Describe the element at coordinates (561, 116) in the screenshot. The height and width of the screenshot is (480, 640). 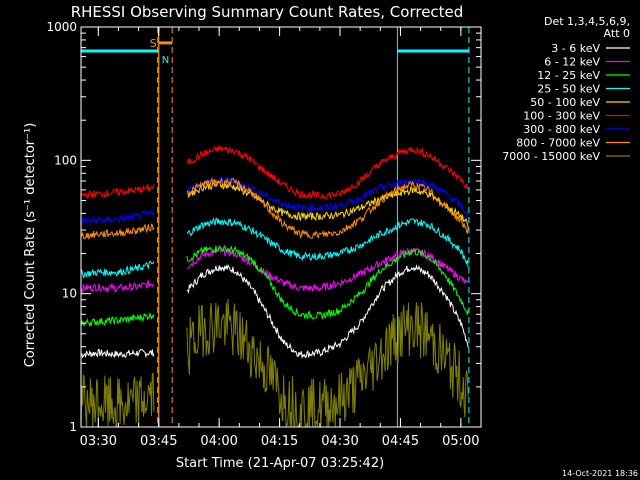
I see `legend-label-5: 100 - 300 keV` at that location.